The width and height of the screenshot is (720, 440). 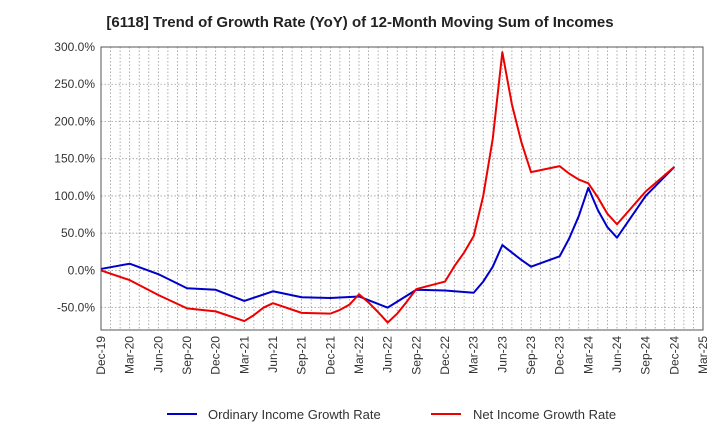 What do you see at coordinates (359, 355) in the screenshot?
I see `x-tick-label: Mar-22` at bounding box center [359, 355].